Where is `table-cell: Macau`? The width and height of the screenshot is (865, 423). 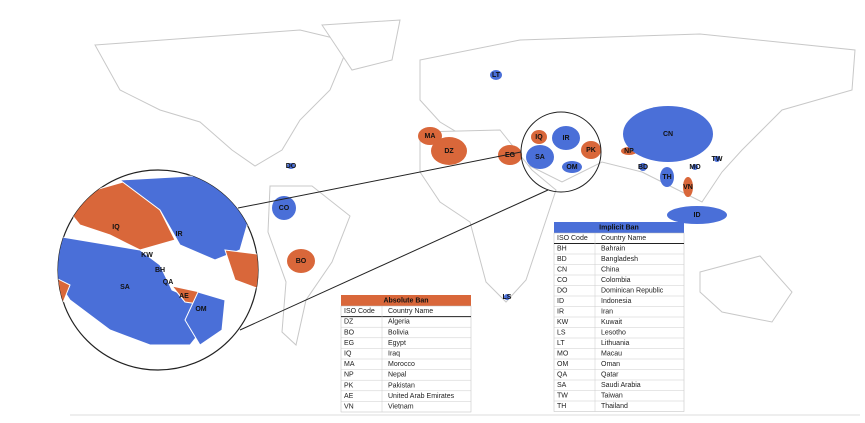
table-cell: Macau is located at coordinates (611, 354).